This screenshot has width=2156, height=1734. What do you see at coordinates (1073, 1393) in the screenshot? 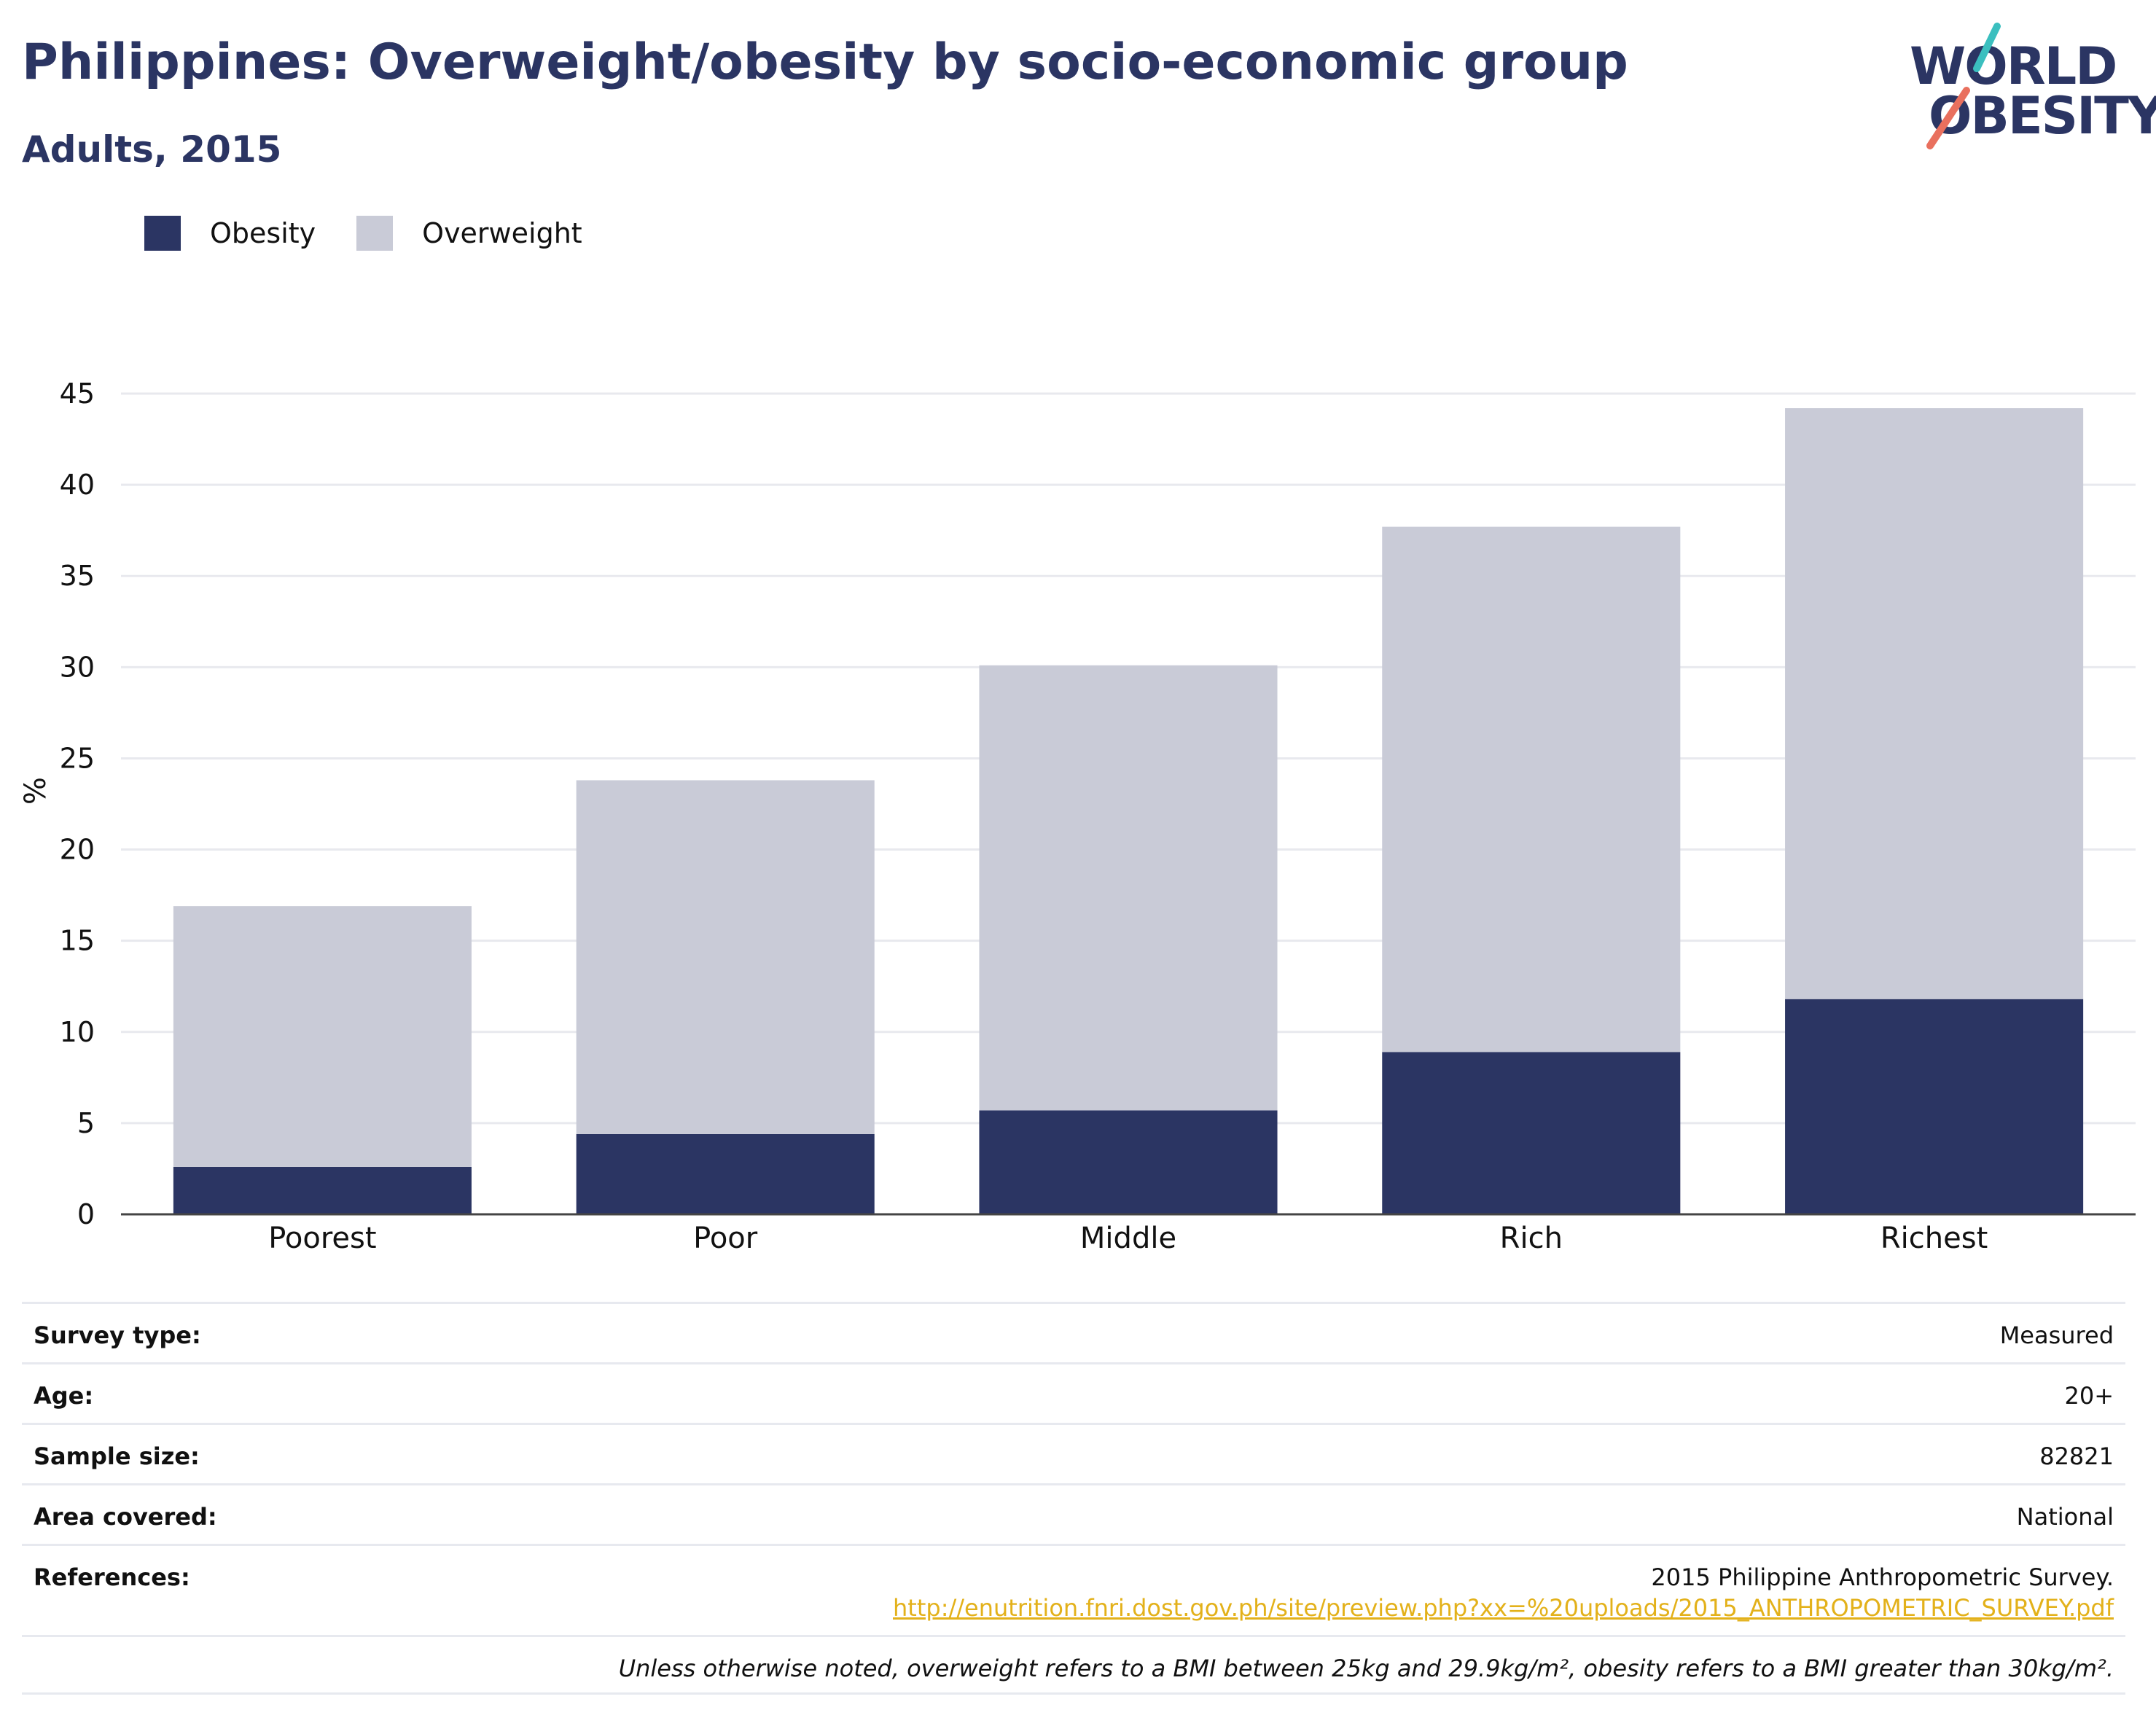
I see `info-row-age: Age: 20+` at bounding box center [1073, 1393].